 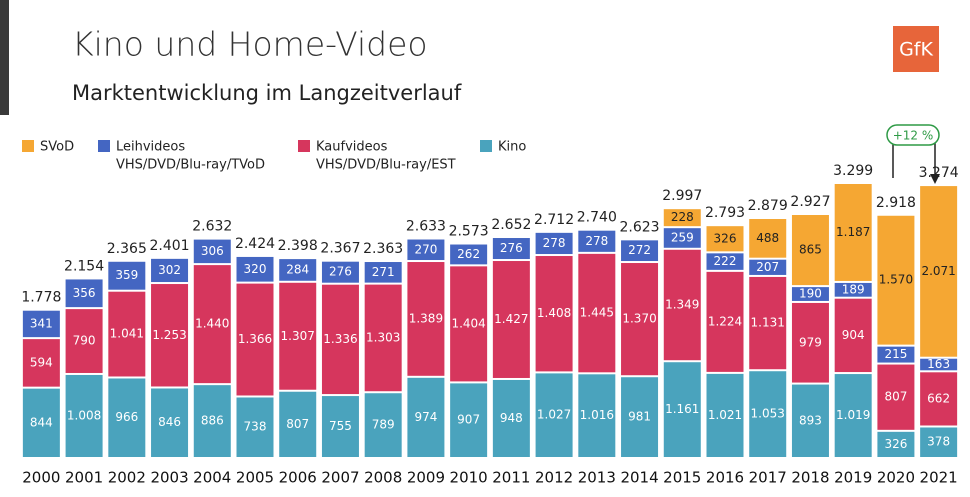 I want to click on x-tick-label: 2016, so click(x=725, y=478).